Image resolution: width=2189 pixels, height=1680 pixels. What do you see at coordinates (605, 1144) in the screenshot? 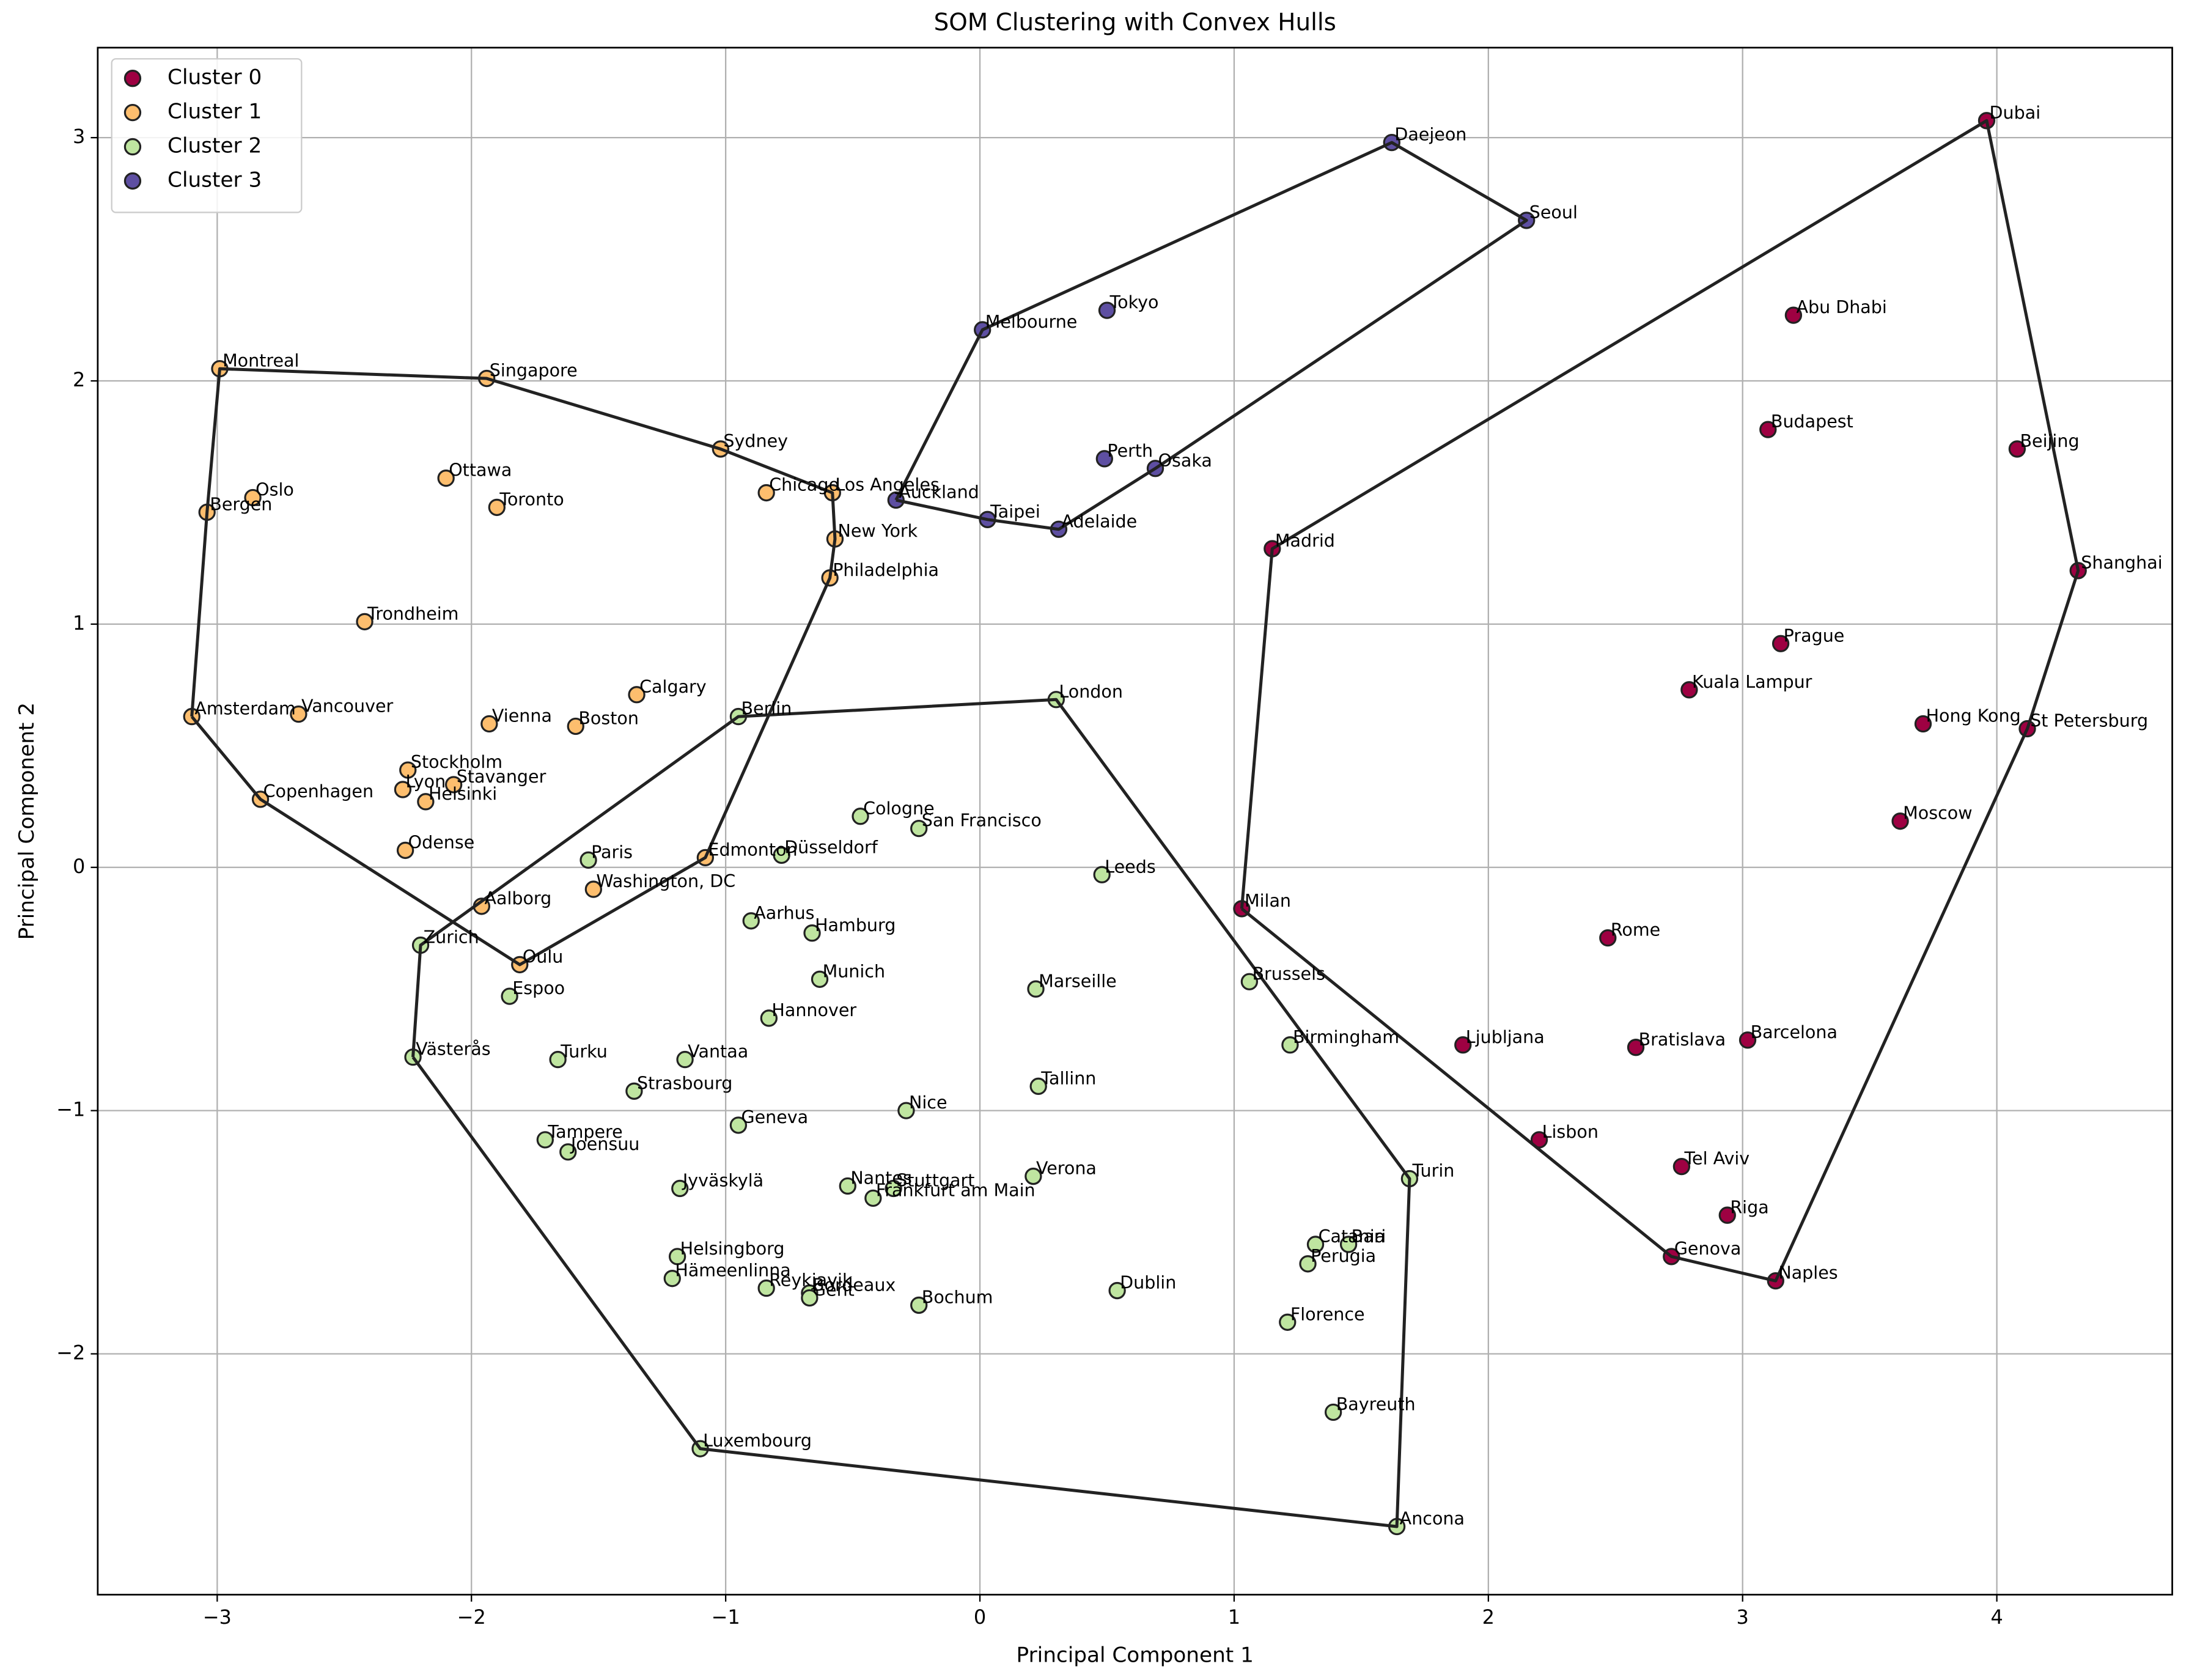
I see `point-label: Joensuu` at bounding box center [605, 1144].